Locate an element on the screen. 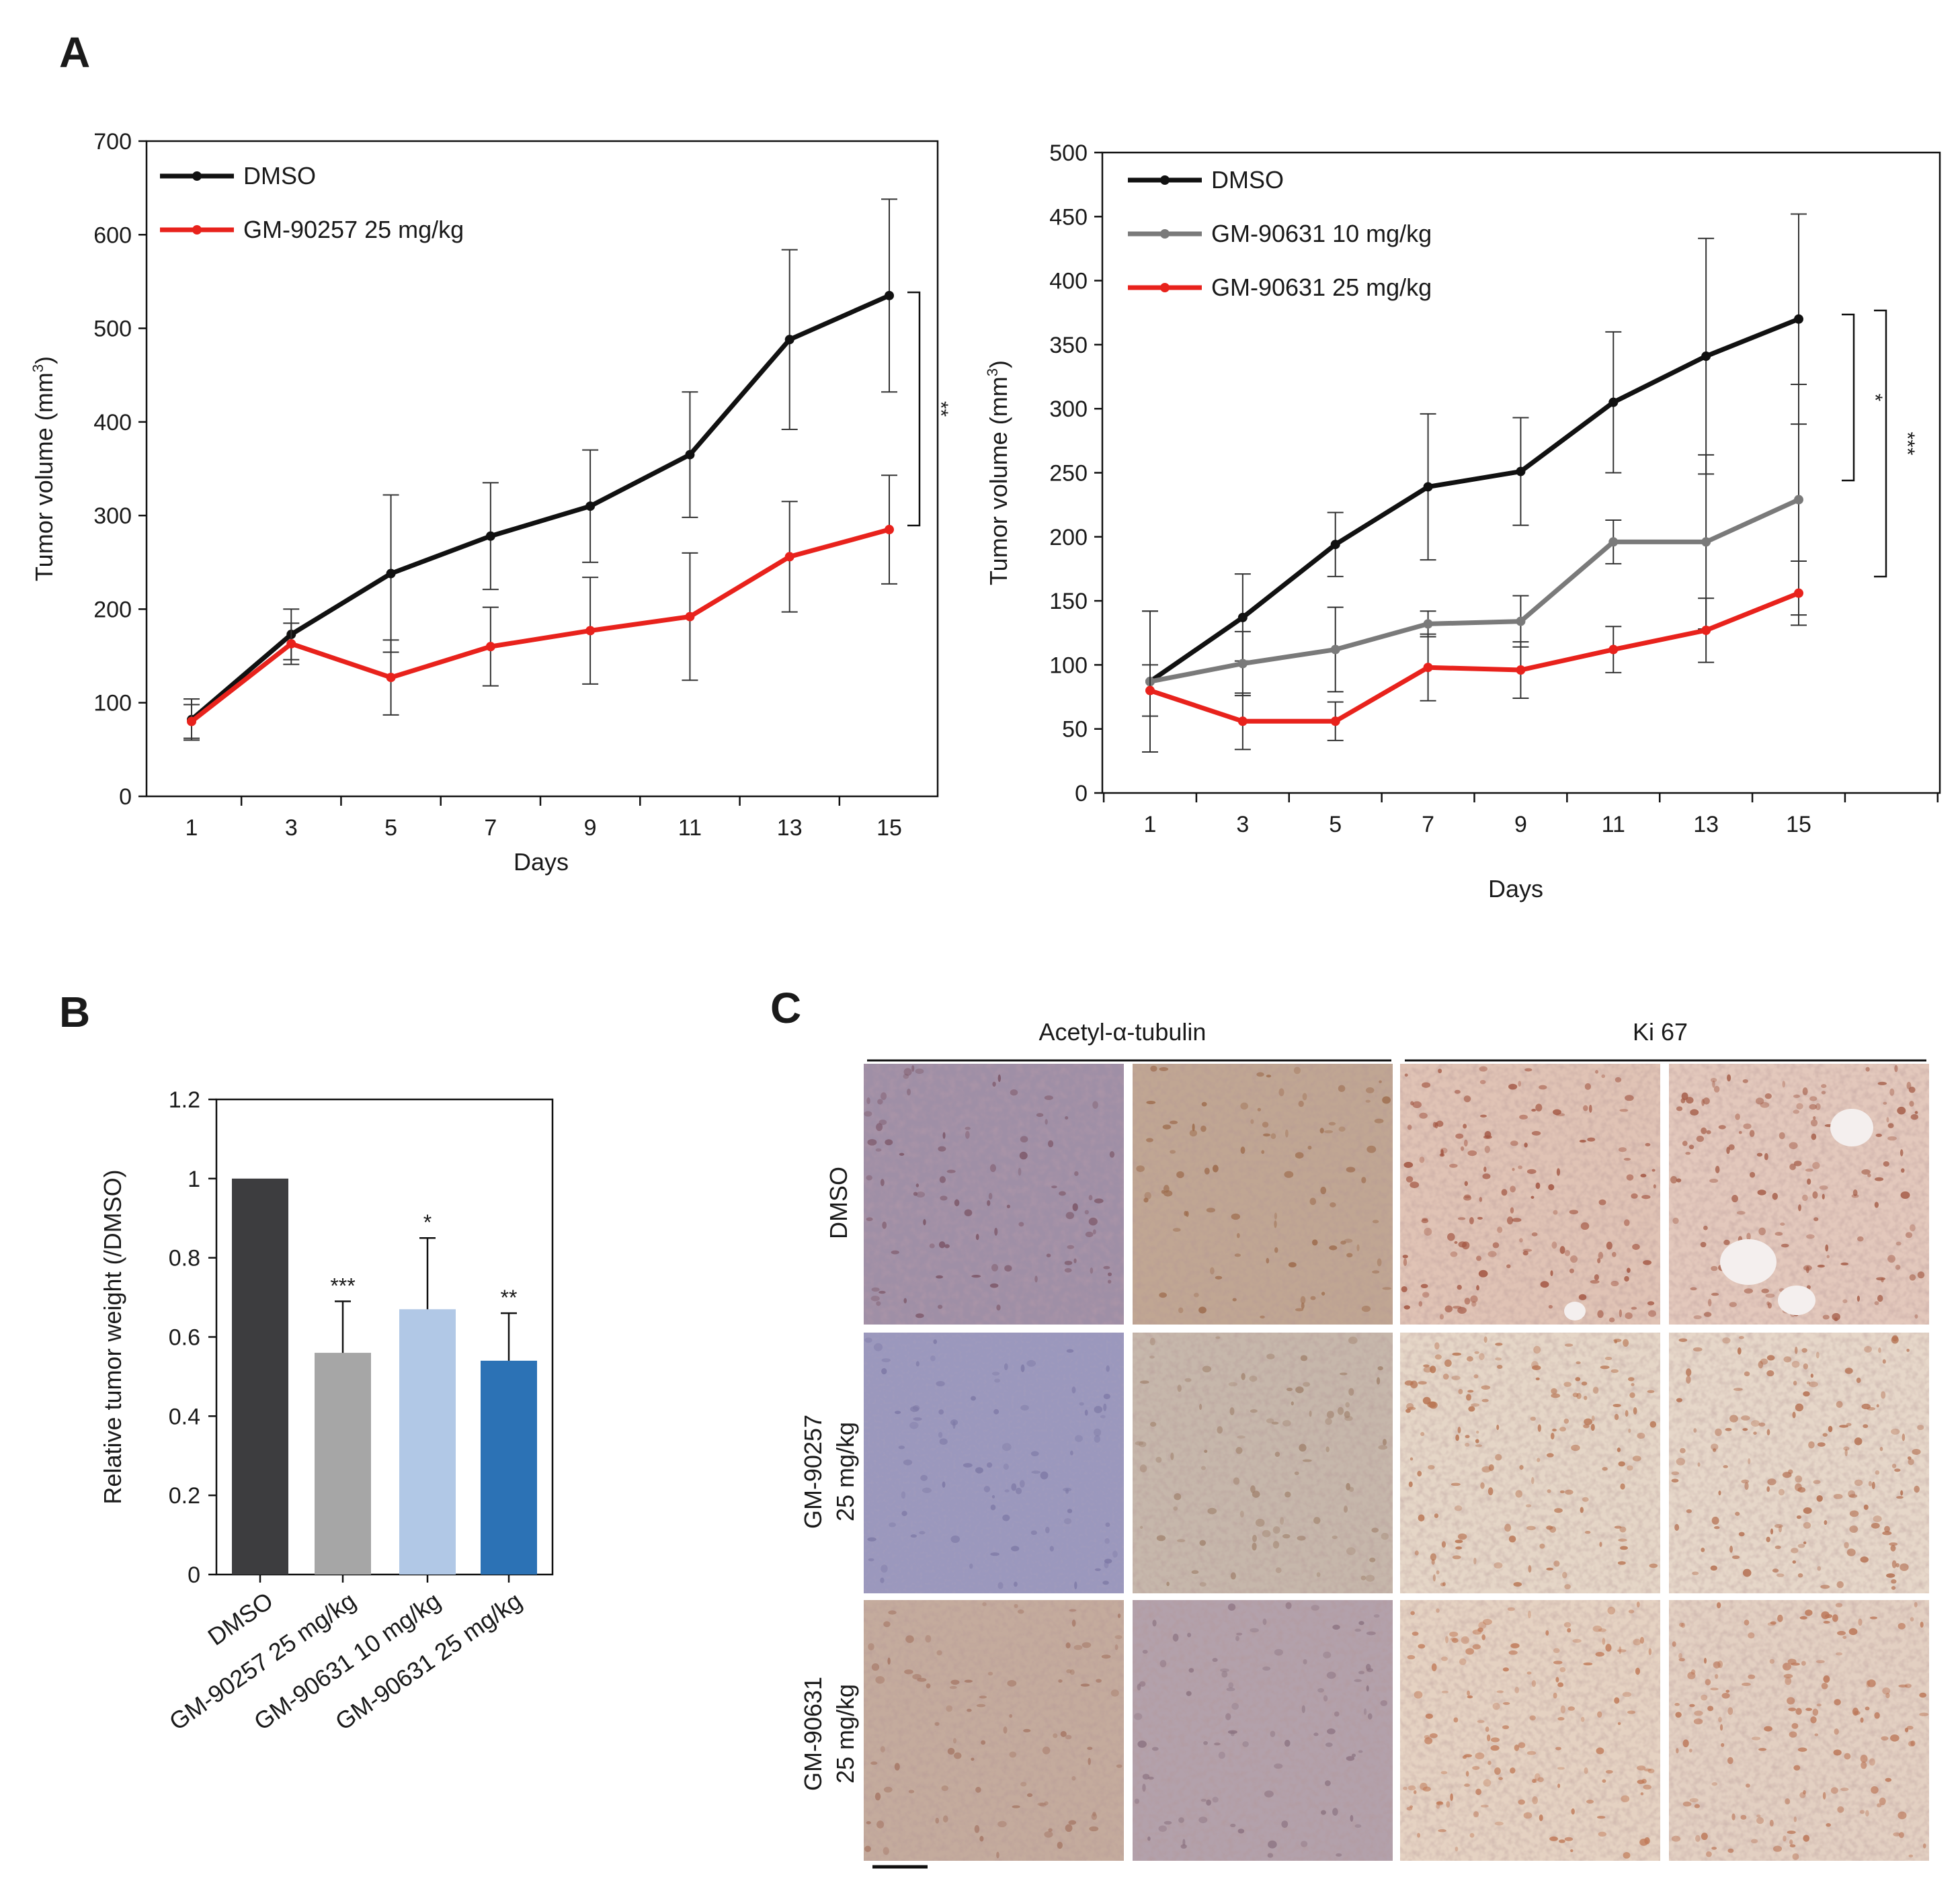  x-tick-label: 9 is located at coordinates (1521, 825).